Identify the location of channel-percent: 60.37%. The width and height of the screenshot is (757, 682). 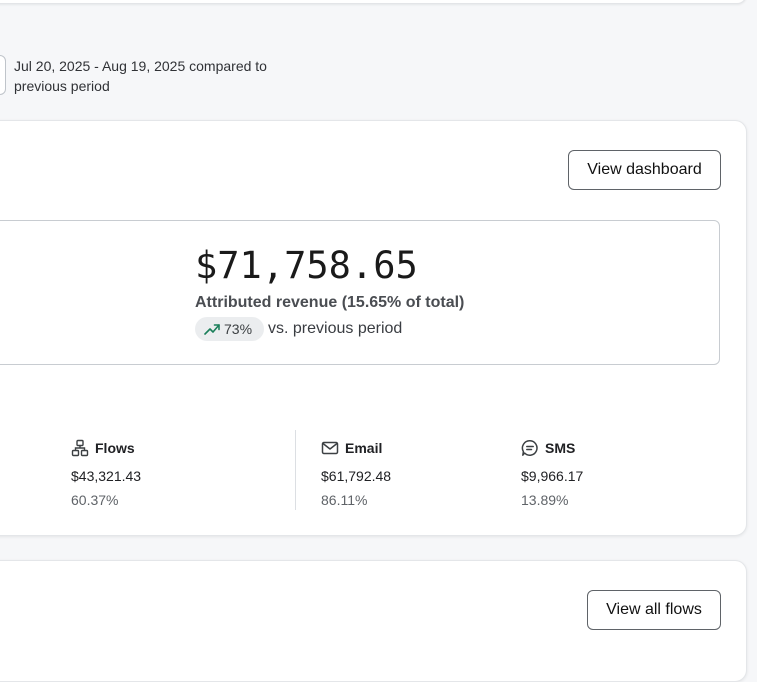
(95, 500).